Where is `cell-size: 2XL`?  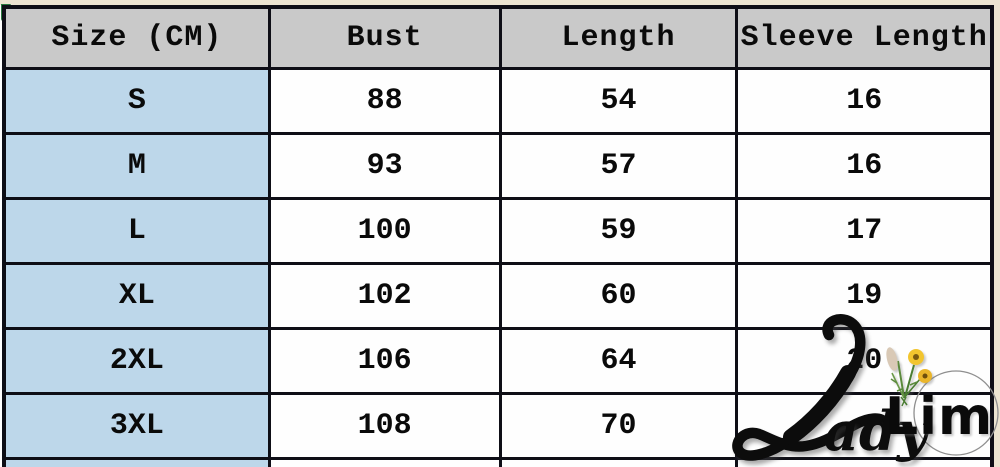 cell-size: 2XL is located at coordinates (136, 361).